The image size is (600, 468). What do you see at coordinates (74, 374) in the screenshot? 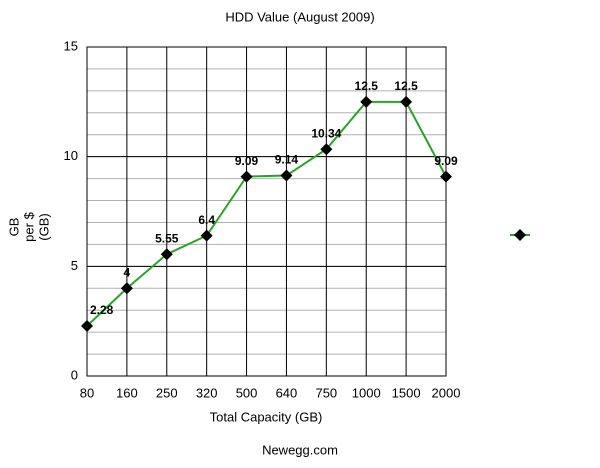
I see `y-tick-label: 0` at bounding box center [74, 374].